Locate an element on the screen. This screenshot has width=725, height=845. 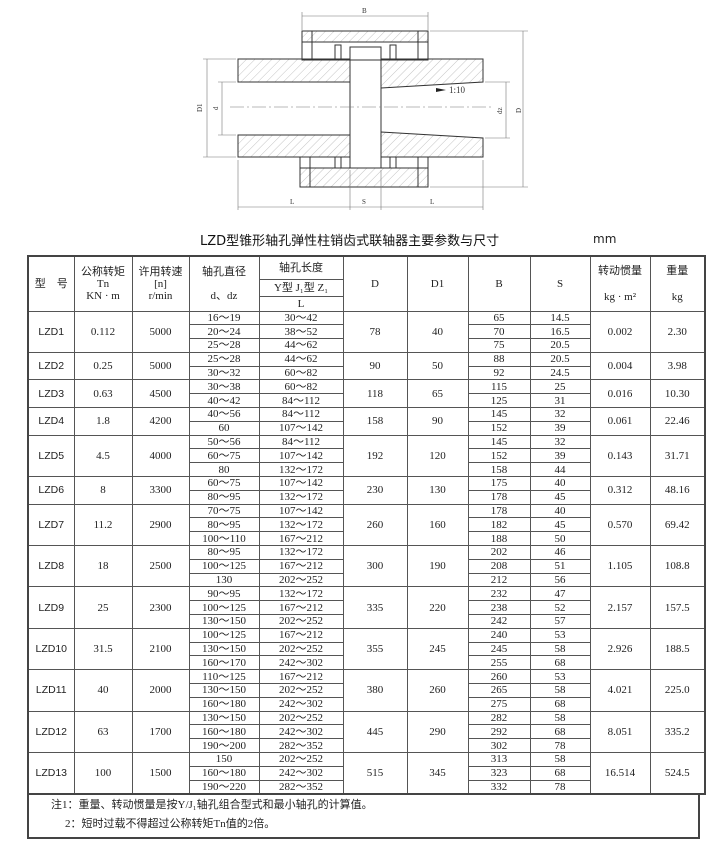
cell-S: 58 is located at coordinates (560, 759).